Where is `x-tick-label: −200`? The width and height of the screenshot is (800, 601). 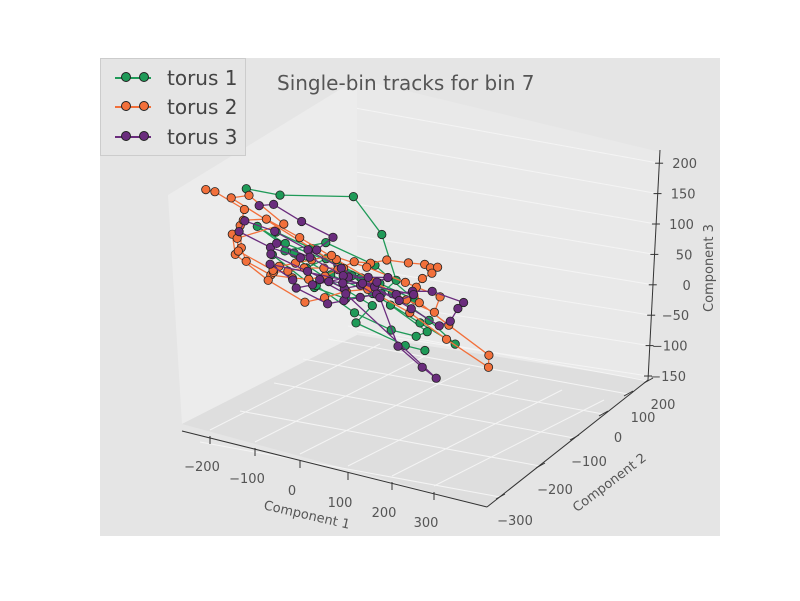 x-tick-label: −200 is located at coordinates (202, 467).